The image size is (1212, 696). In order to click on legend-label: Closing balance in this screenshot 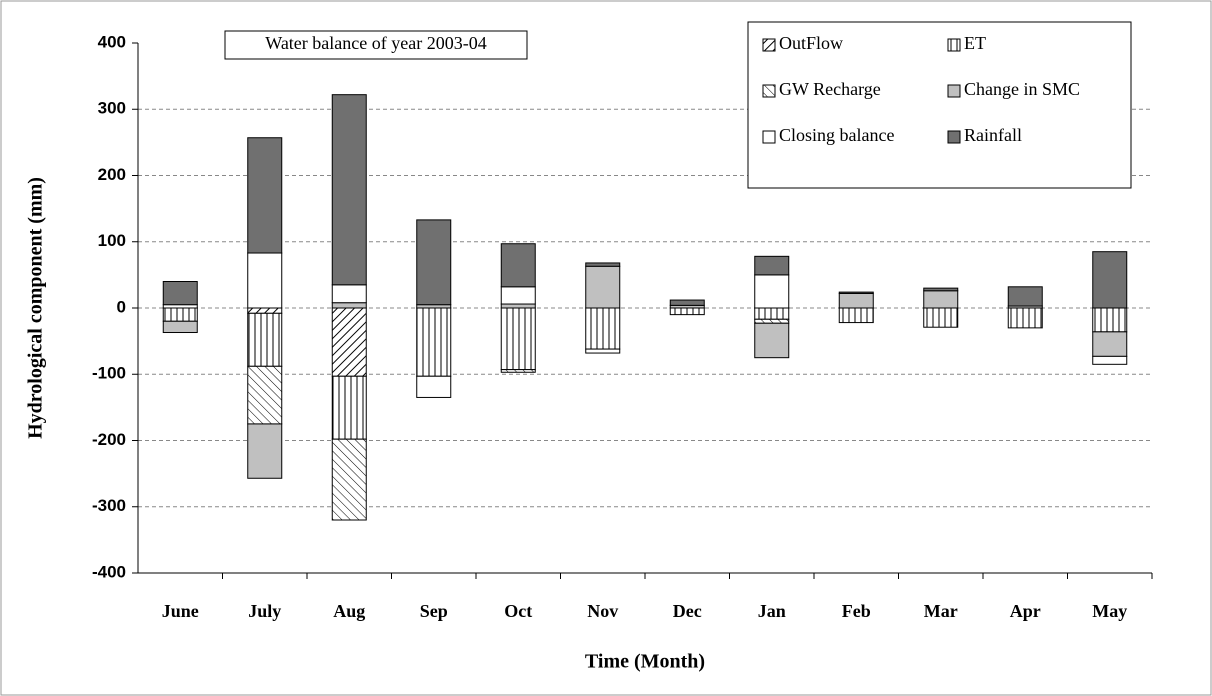, I will do `click(836, 135)`.